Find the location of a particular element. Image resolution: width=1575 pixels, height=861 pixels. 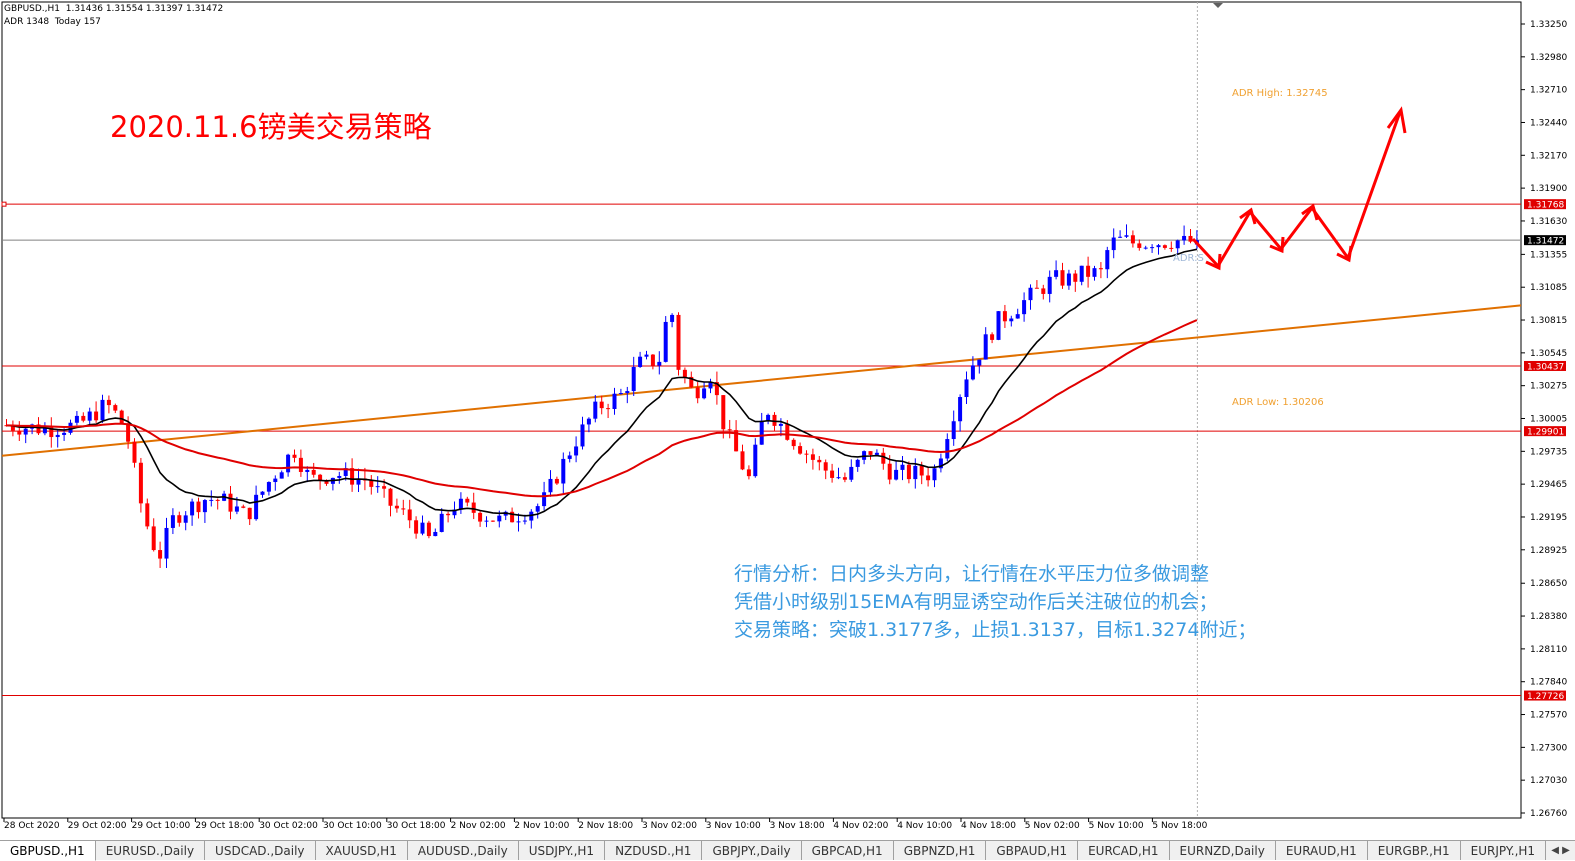

chart-tab-eurusd-daily: EURUSD.,Daily is located at coordinates (151, 850).